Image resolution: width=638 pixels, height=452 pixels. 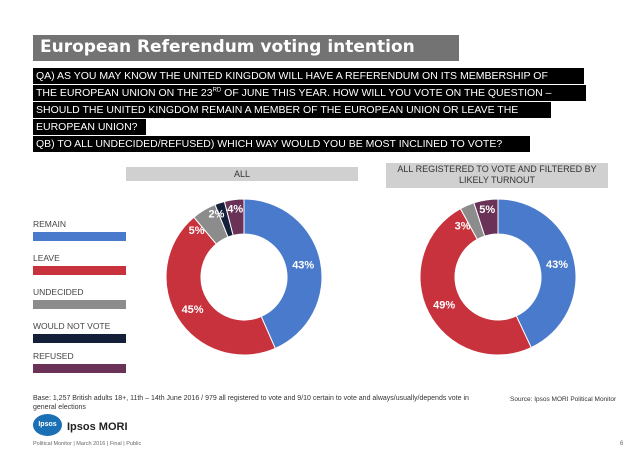 What do you see at coordinates (227, 47) in the screenshot?
I see `page-title: European Referendum voting intention` at bounding box center [227, 47].